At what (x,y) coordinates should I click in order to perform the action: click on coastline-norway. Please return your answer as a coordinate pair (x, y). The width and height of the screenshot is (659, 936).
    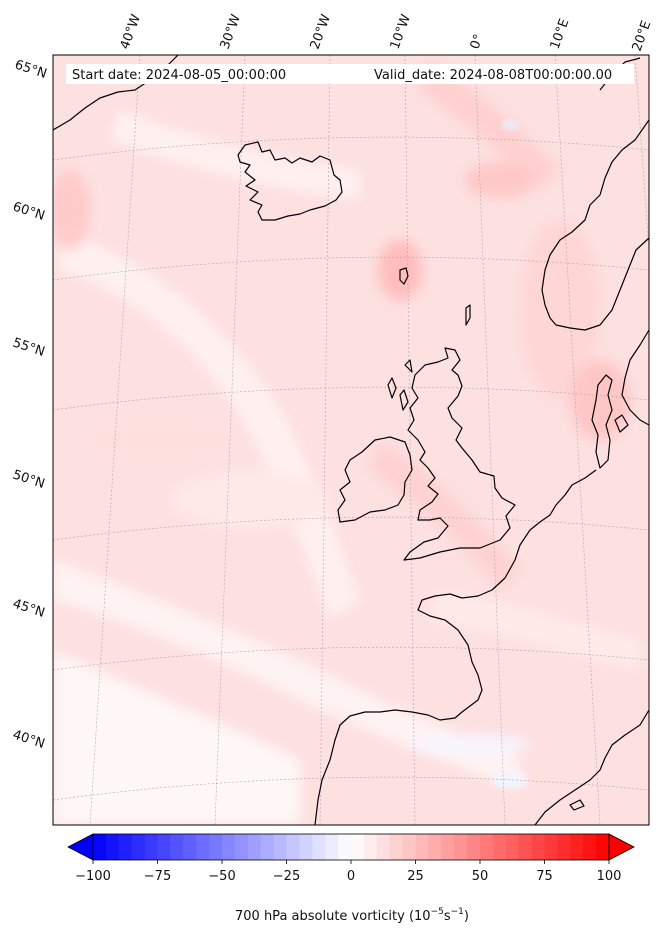
    Looking at the image, I should click on (595, 225).